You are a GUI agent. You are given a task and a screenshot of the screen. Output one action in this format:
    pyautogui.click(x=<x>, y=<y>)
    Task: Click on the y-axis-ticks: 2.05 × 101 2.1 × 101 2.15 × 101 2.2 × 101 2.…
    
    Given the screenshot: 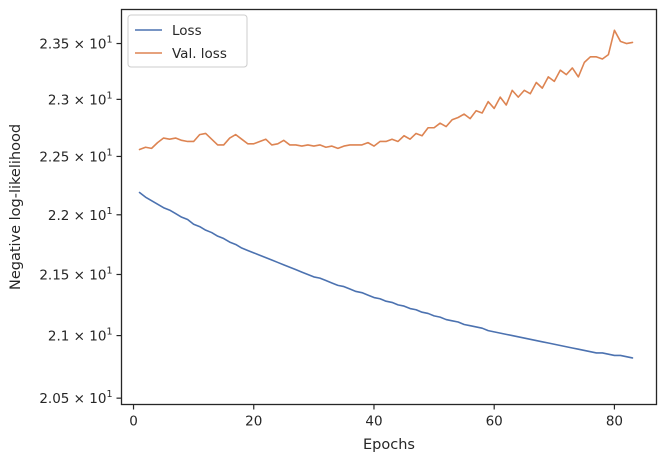 What is the action you would take?
    pyautogui.click(x=80, y=221)
    